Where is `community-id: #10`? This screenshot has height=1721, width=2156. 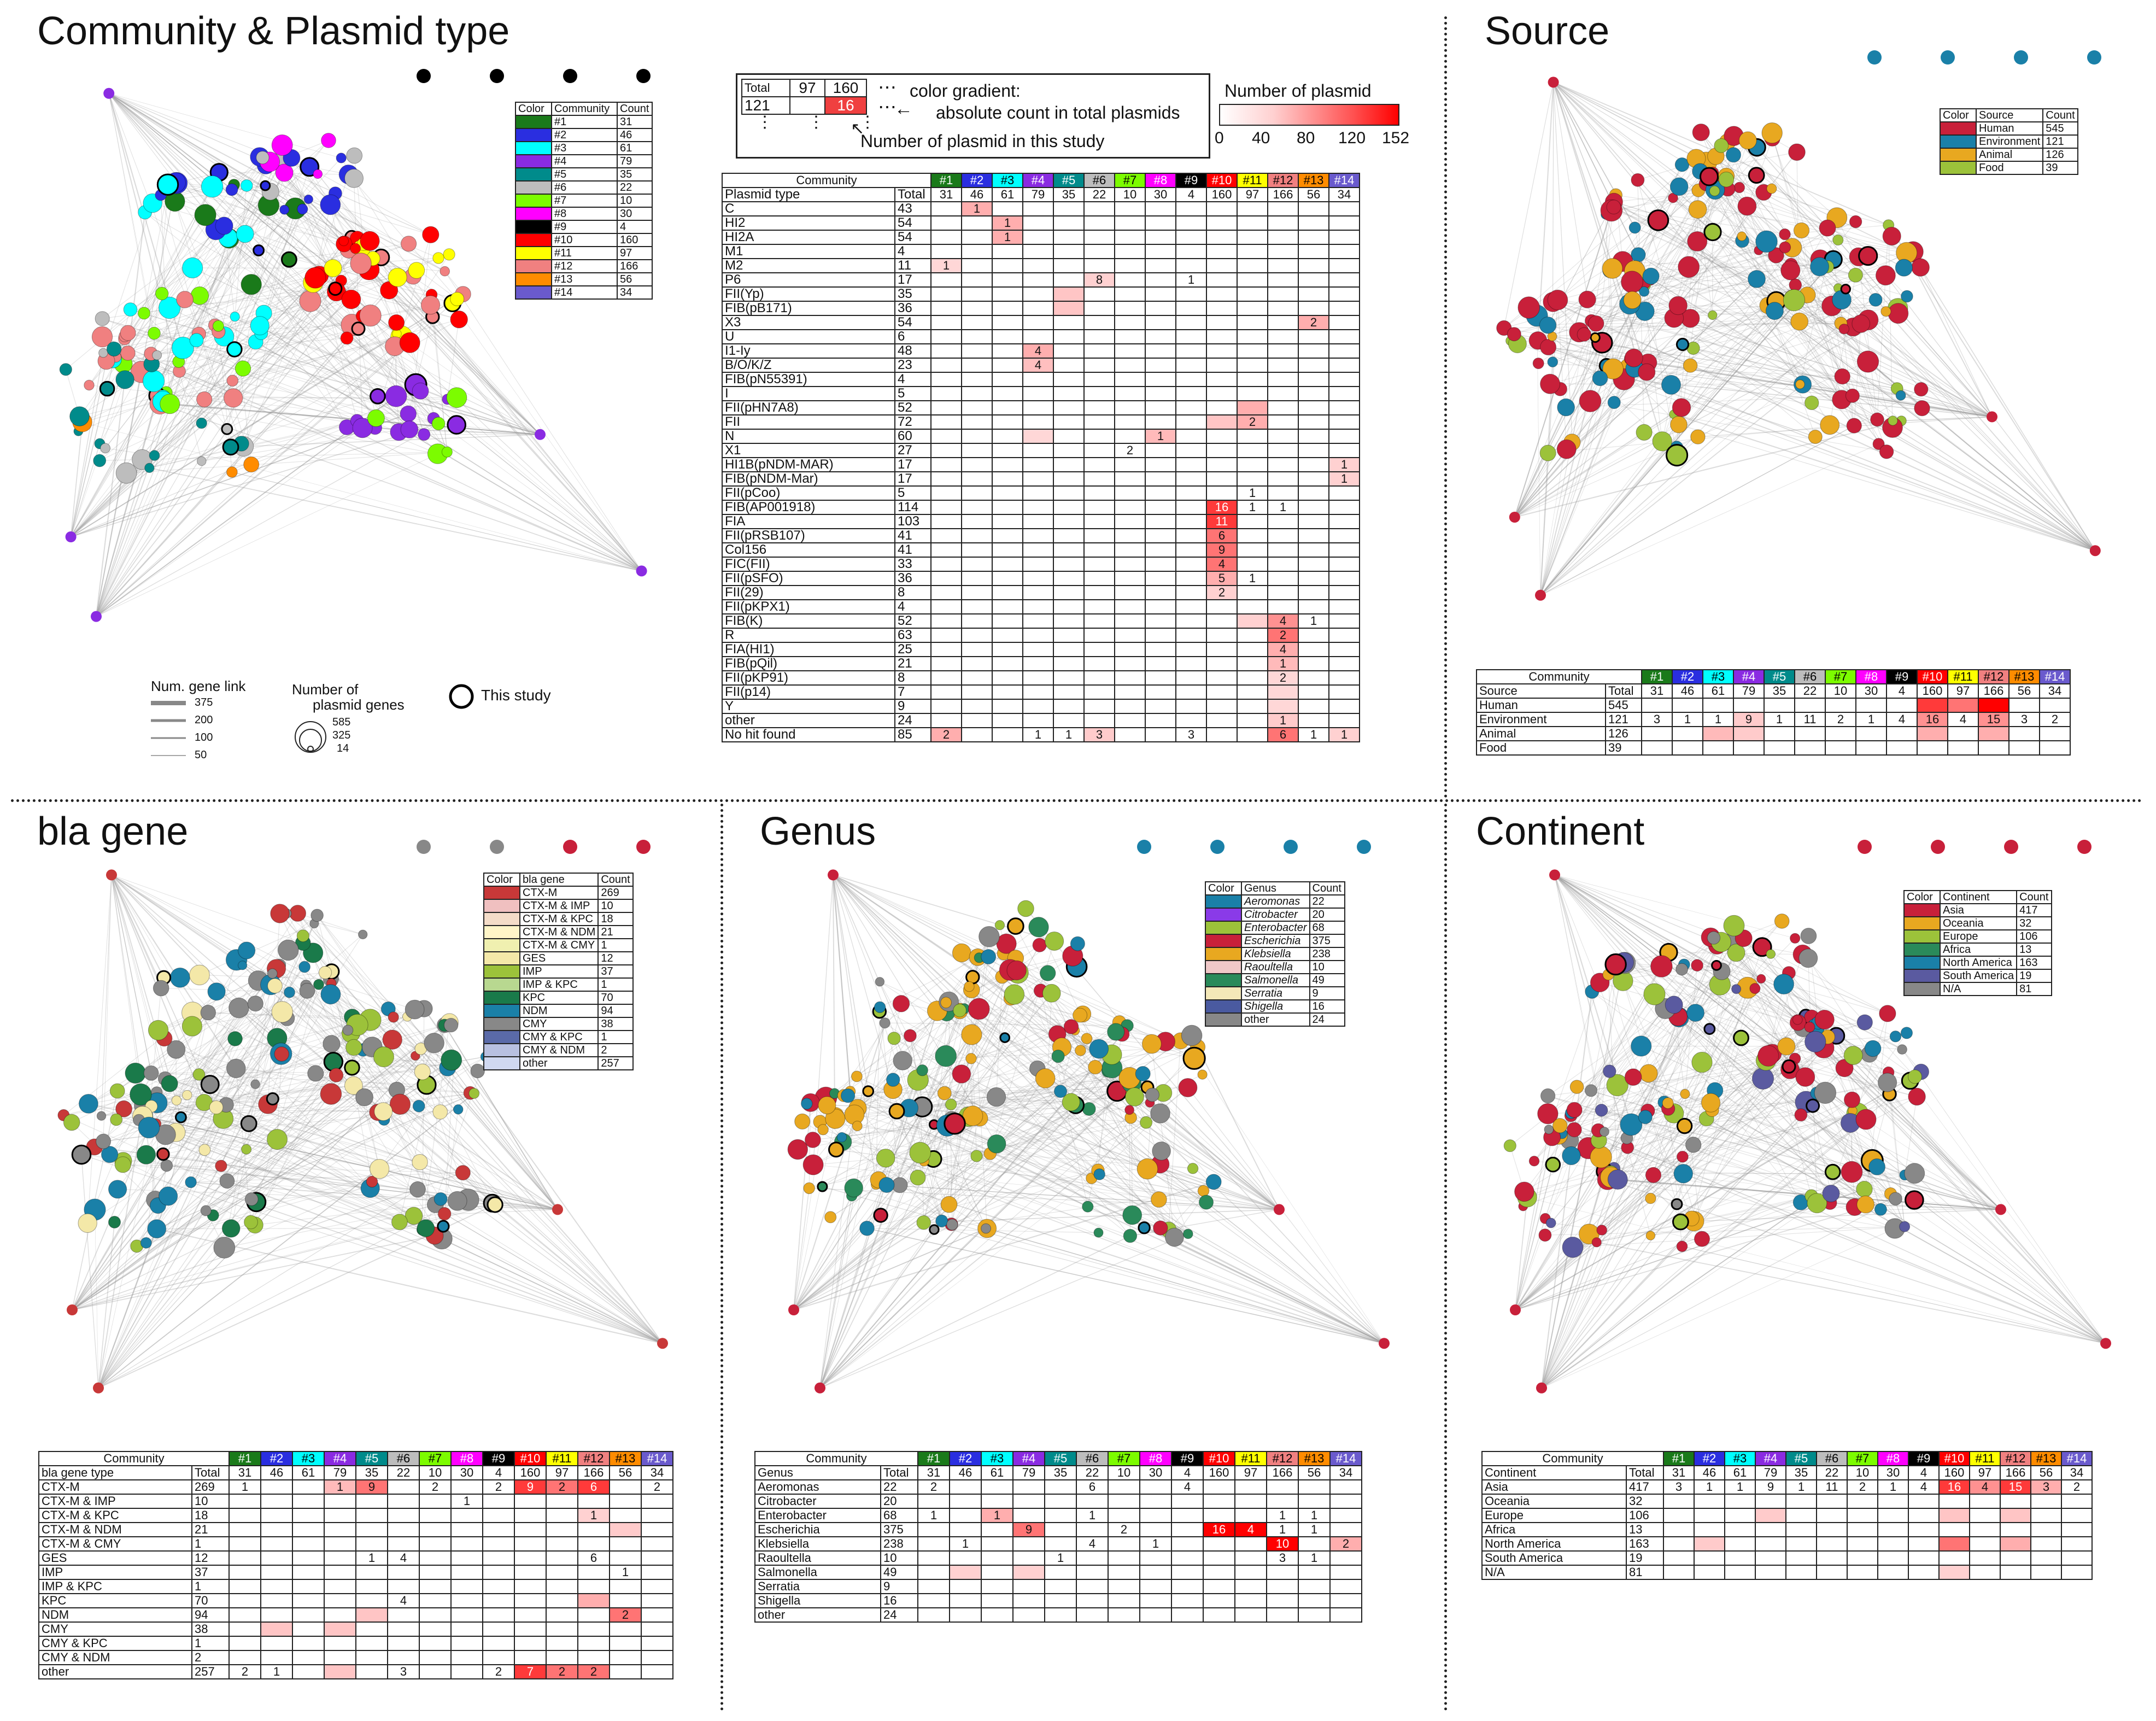
community-id: #10 is located at coordinates (530, 1458).